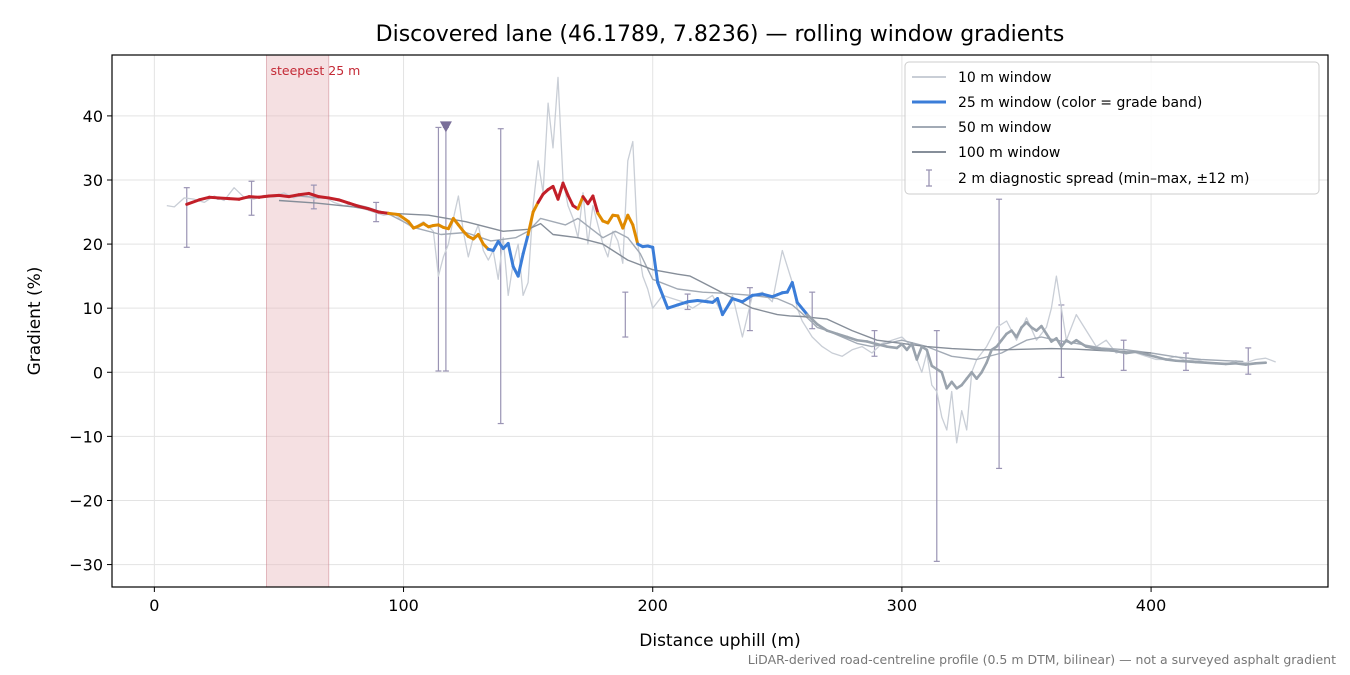 The height and width of the screenshot is (675, 1350). I want to click on x-tick-label: 300, so click(902, 605).